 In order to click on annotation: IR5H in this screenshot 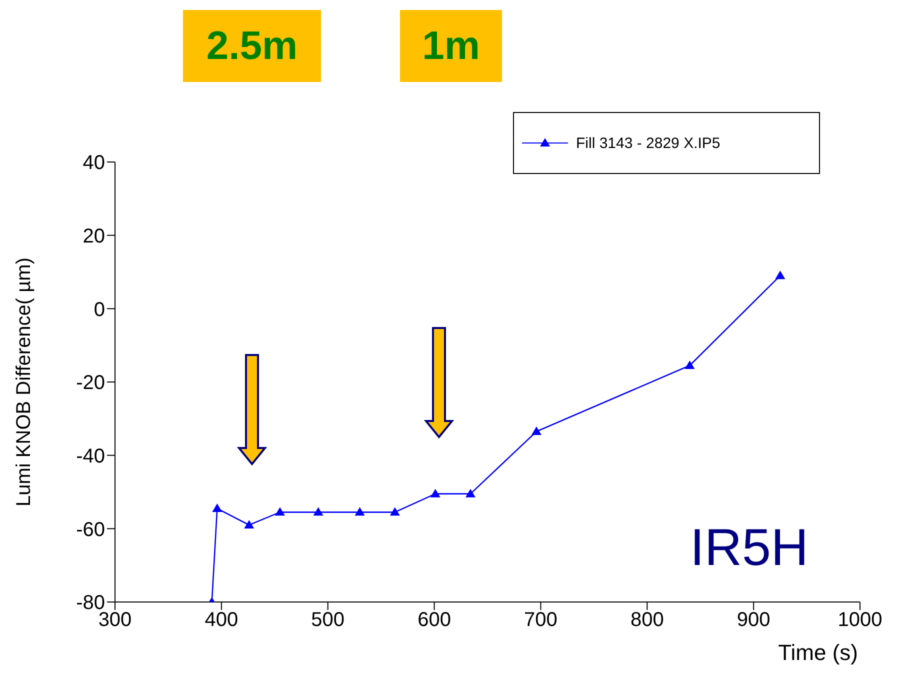, I will do `click(749, 548)`.